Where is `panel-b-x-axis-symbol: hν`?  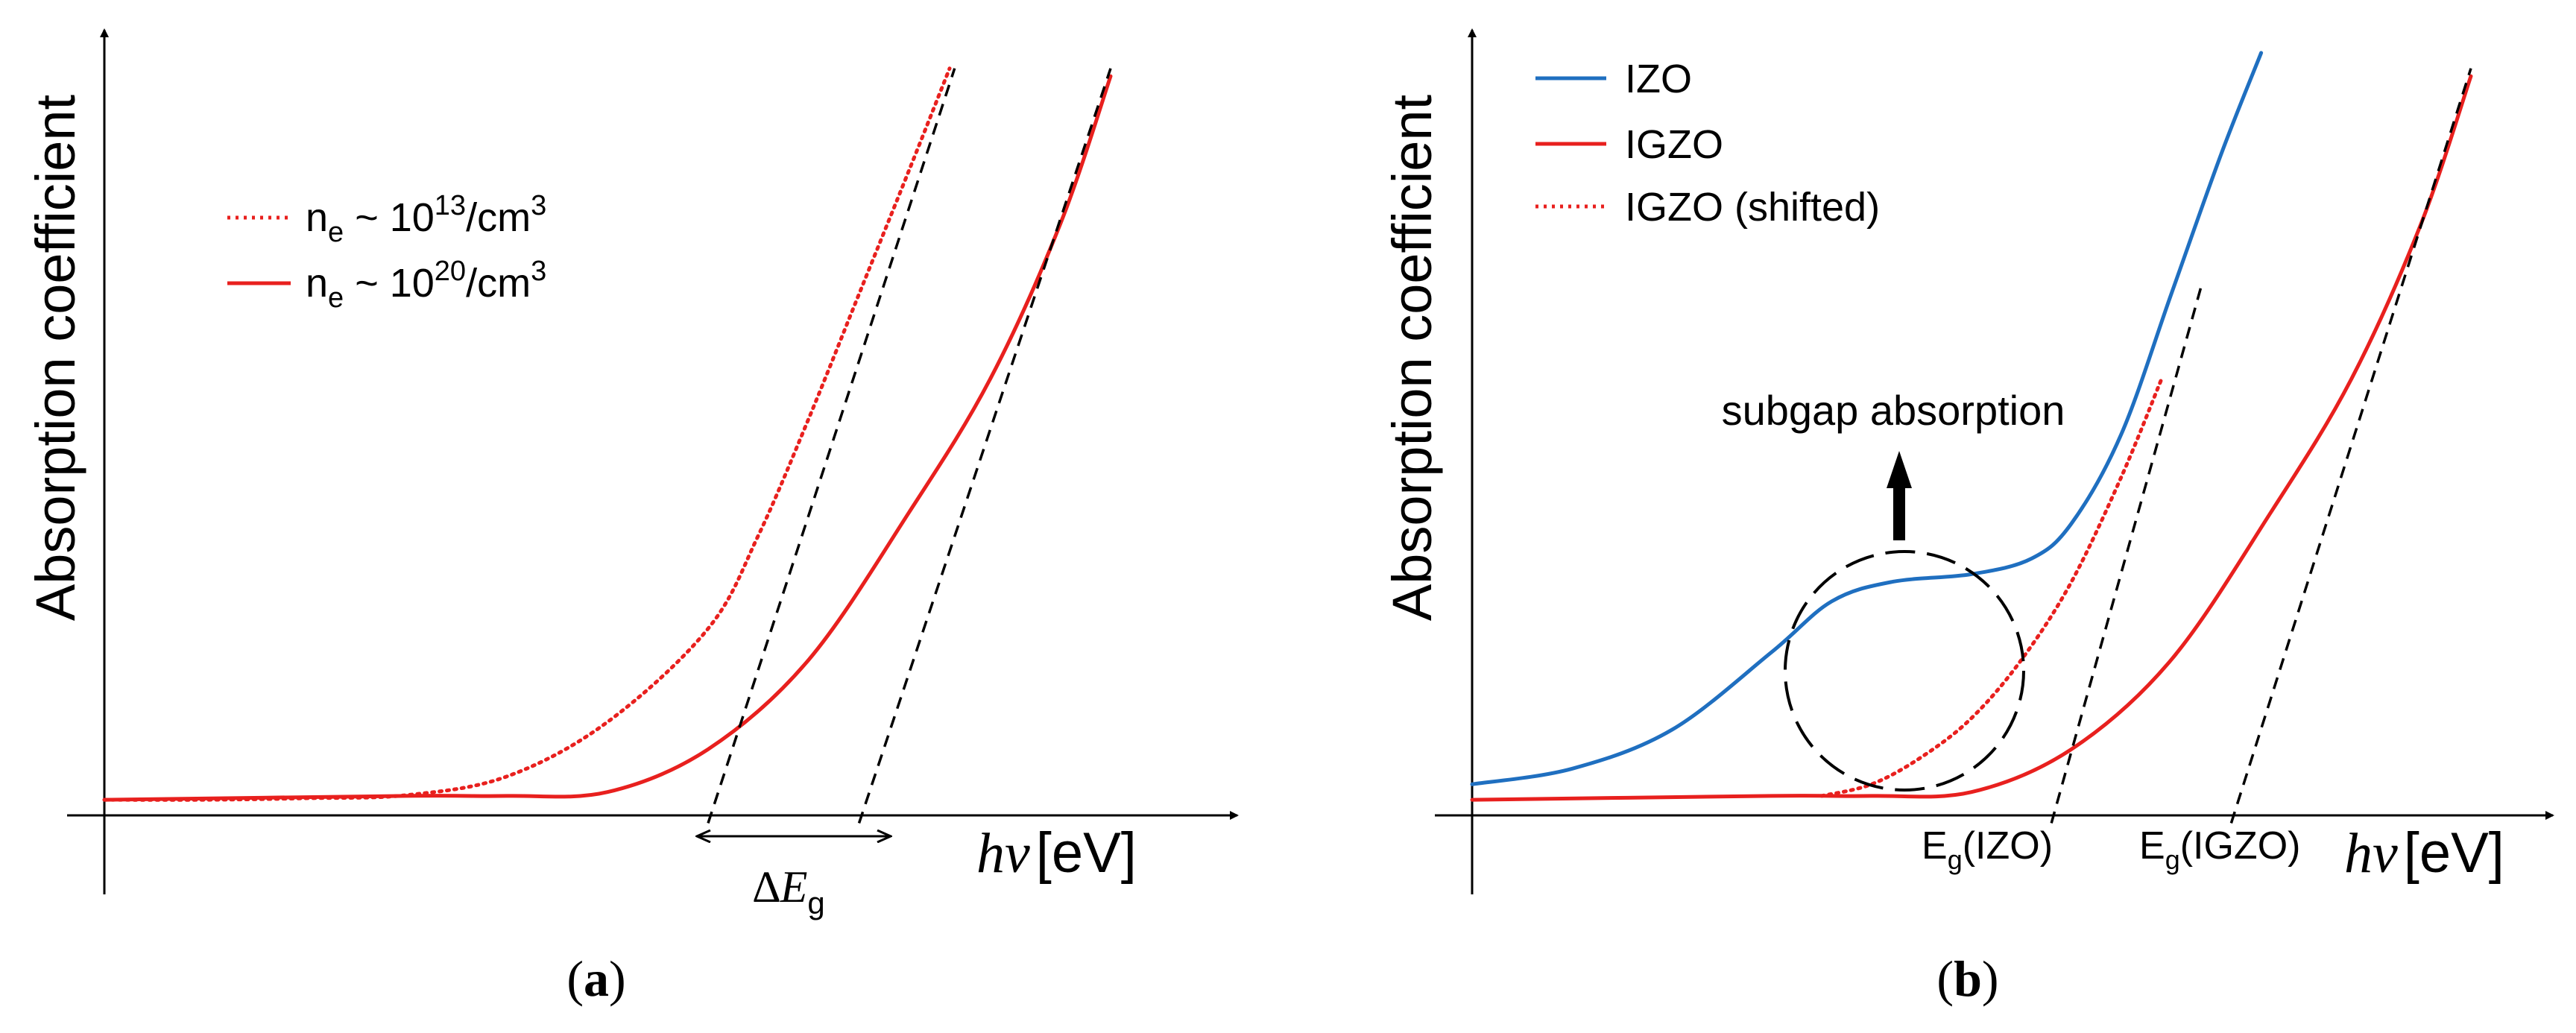
panel-b-x-axis-symbol: hν is located at coordinates (2371, 853).